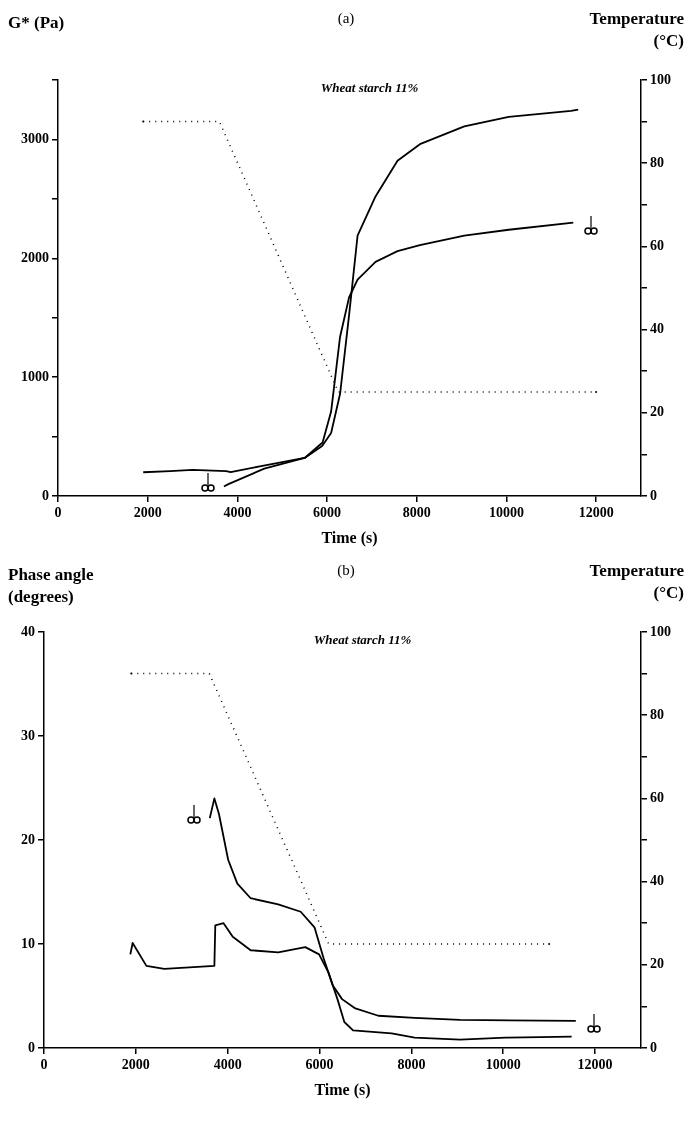 Image resolution: width=692 pixels, height=1127 pixels. What do you see at coordinates (28, 631) in the screenshot?
I see `y-tick-label: 40` at bounding box center [28, 631].